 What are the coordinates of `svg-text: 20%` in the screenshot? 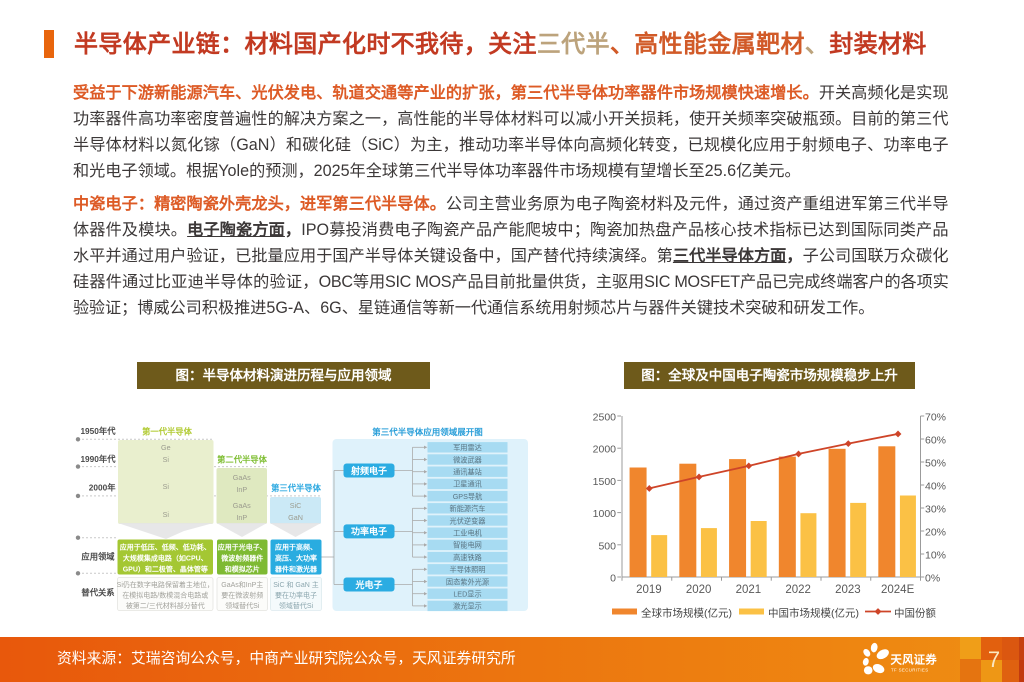 It's located at (935, 533).